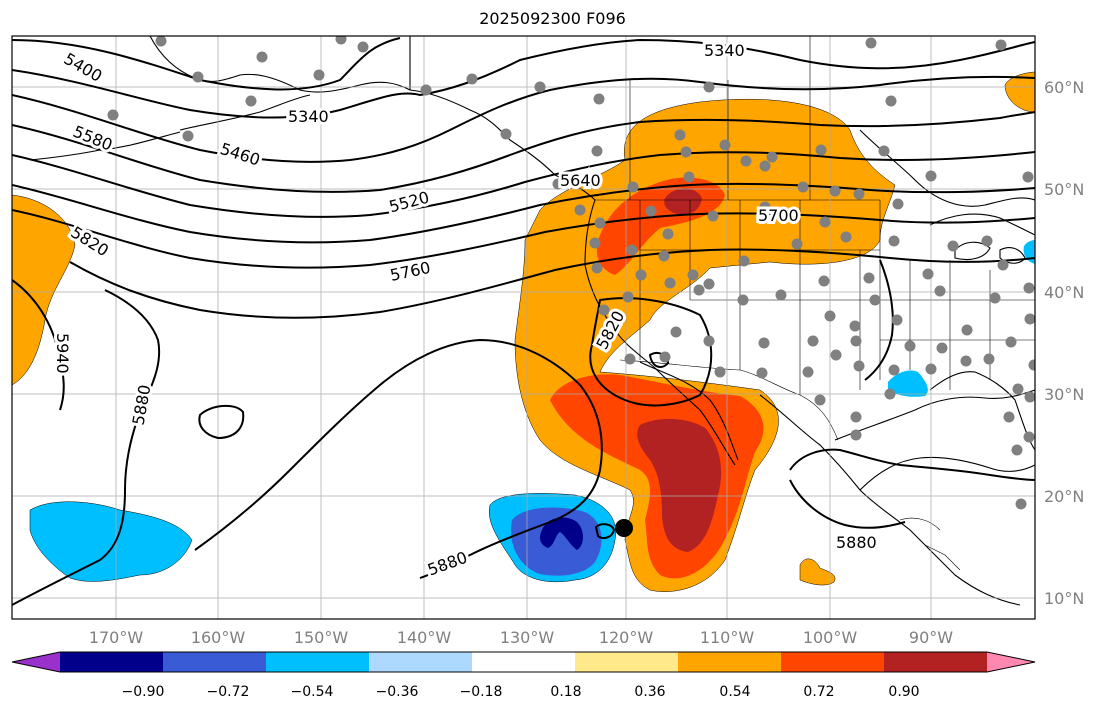 Image resolution: width=1105 pixels, height=712 pixels. I want to click on lat-label: 30°N, so click(1064, 394).